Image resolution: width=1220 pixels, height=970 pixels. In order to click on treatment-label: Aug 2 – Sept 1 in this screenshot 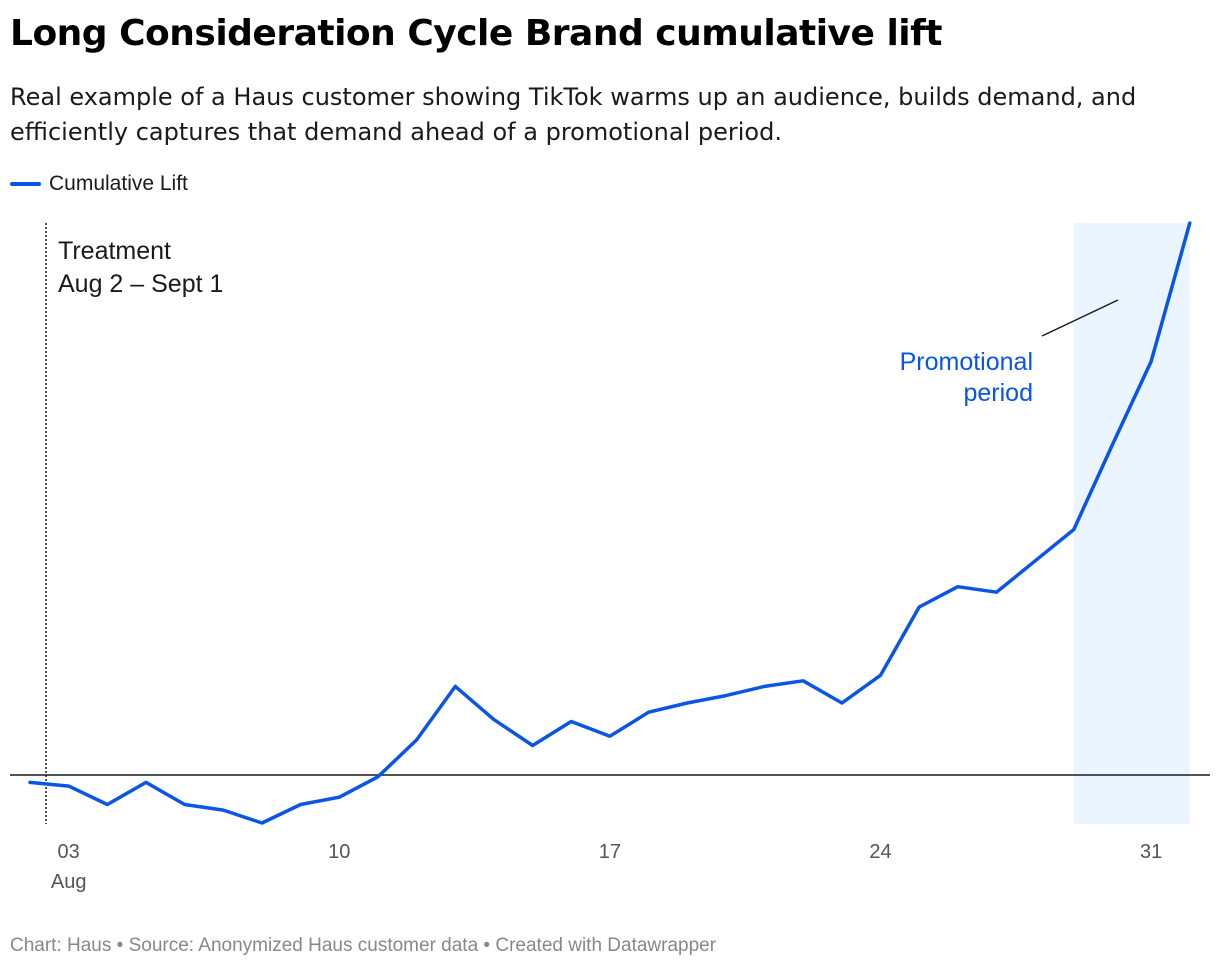, I will do `click(140, 284)`.